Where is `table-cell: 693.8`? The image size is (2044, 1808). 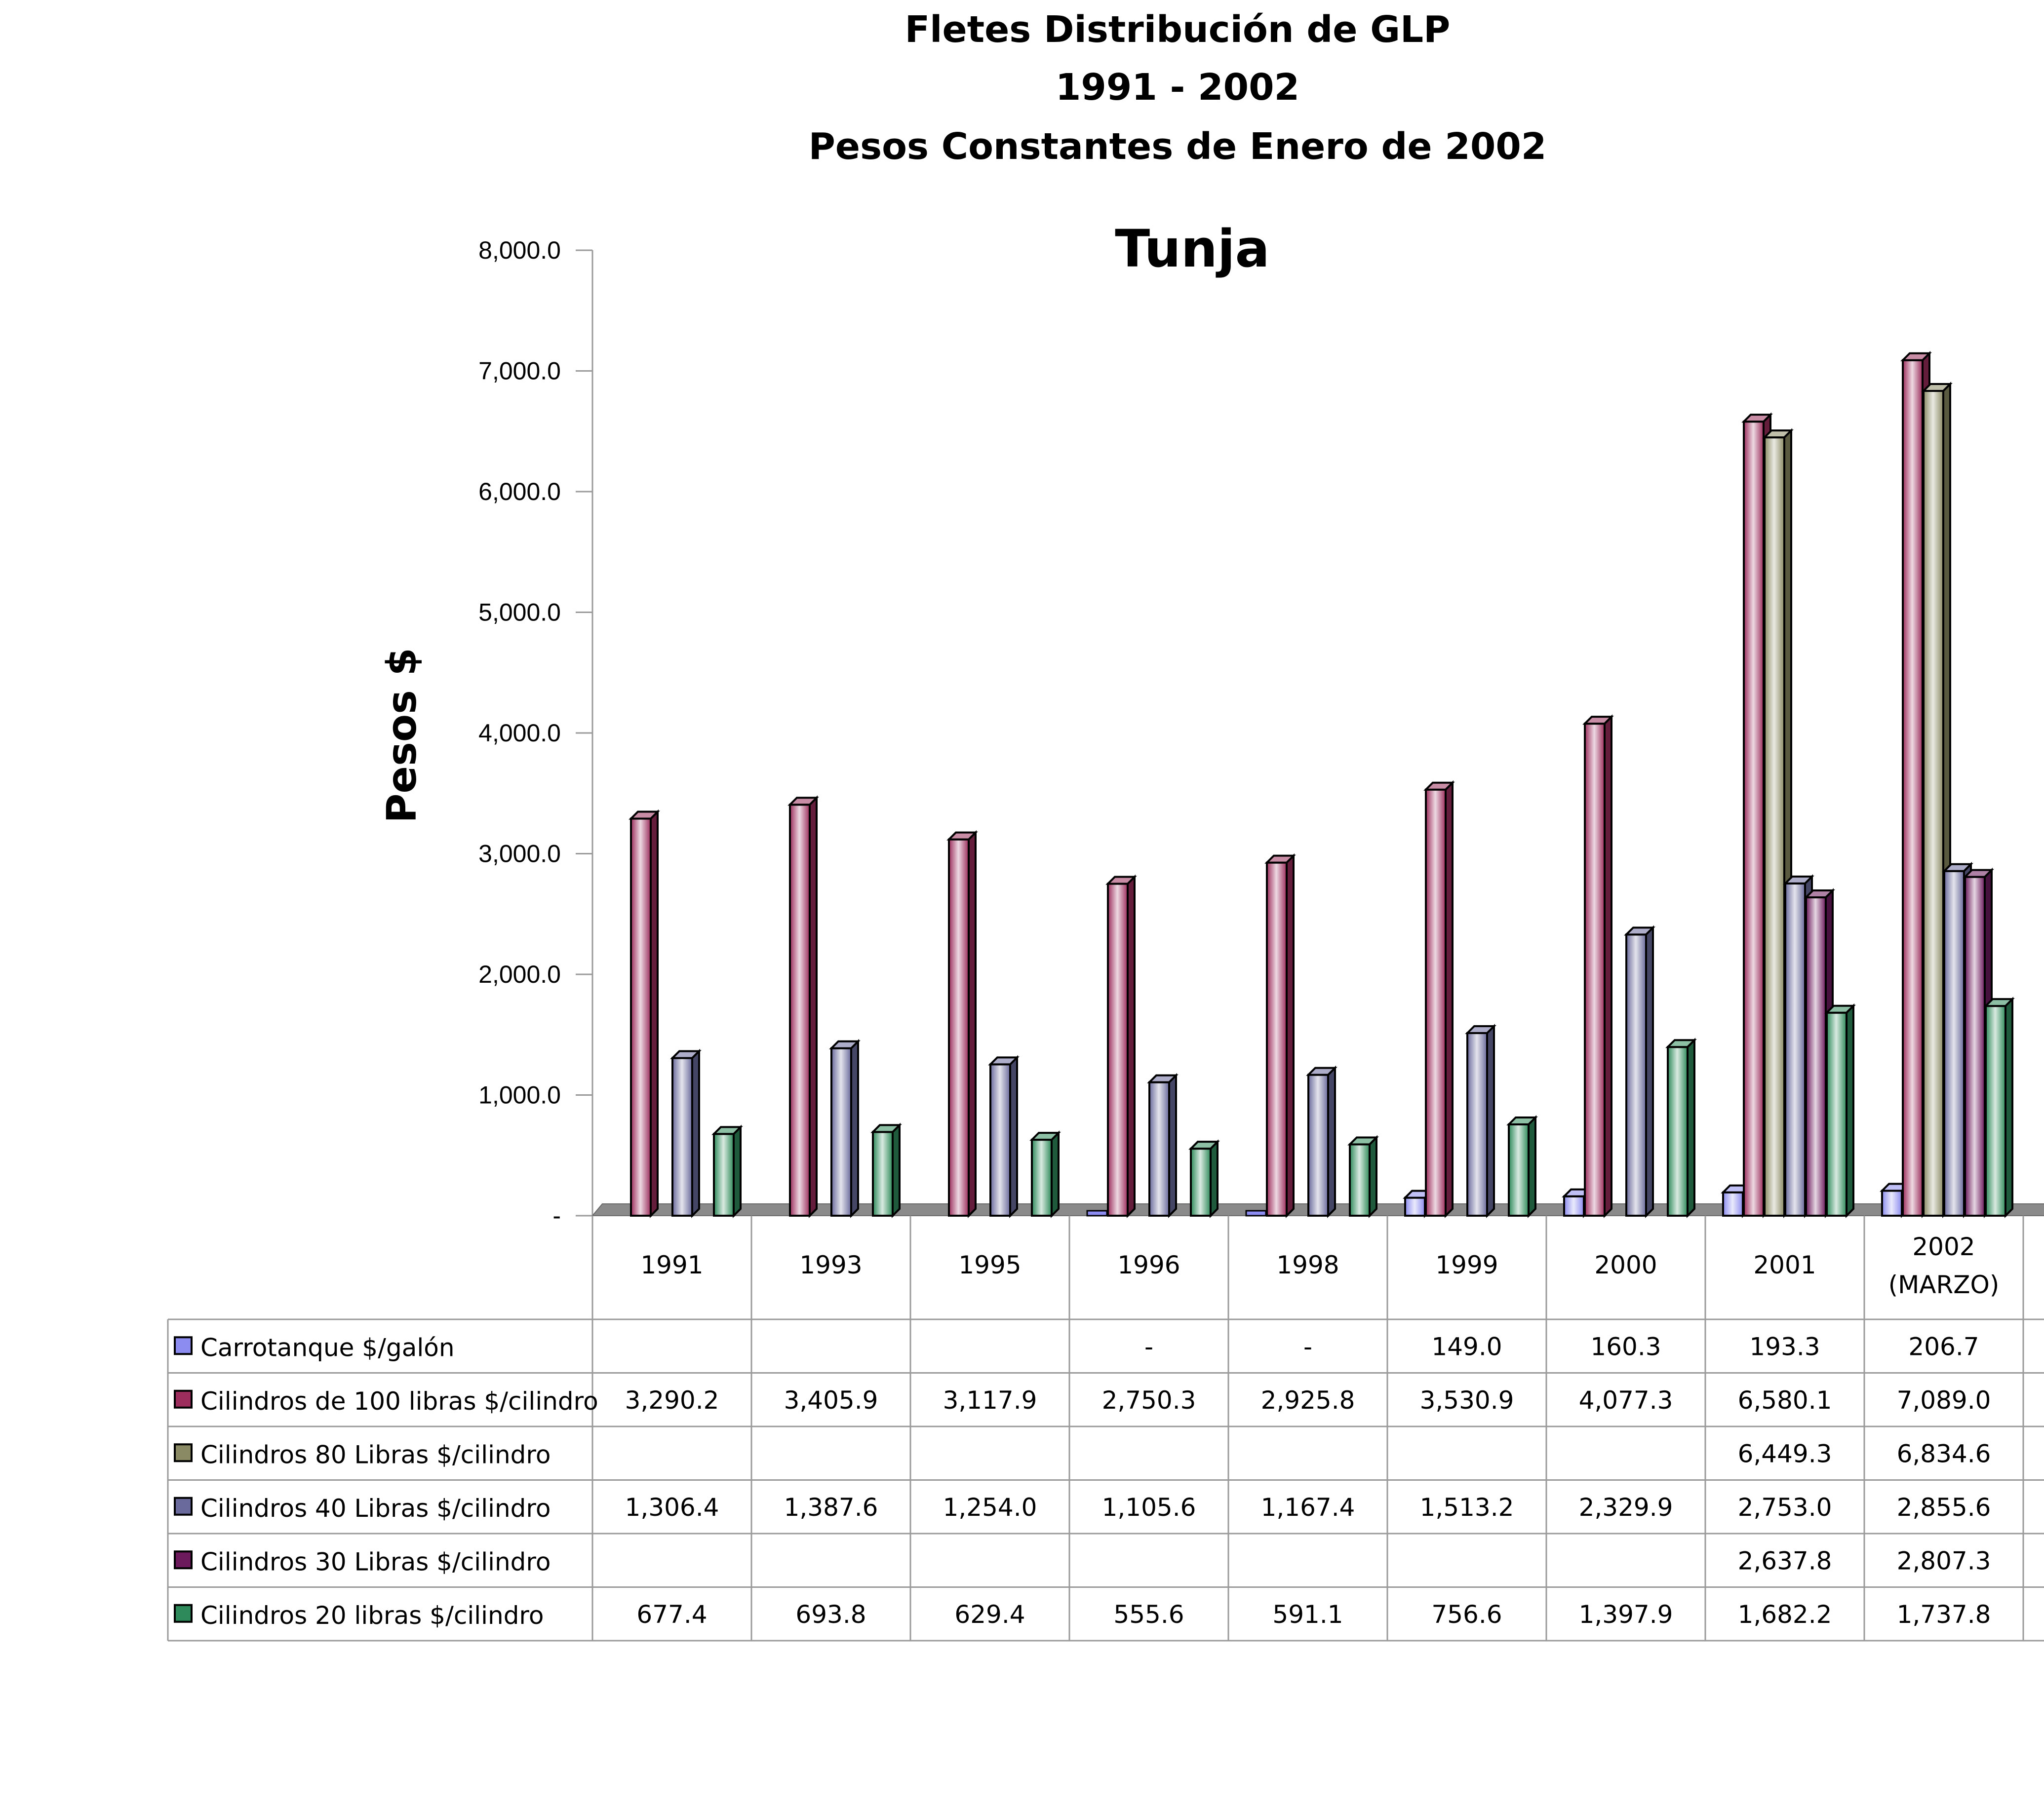 table-cell: 693.8 is located at coordinates (831, 1615).